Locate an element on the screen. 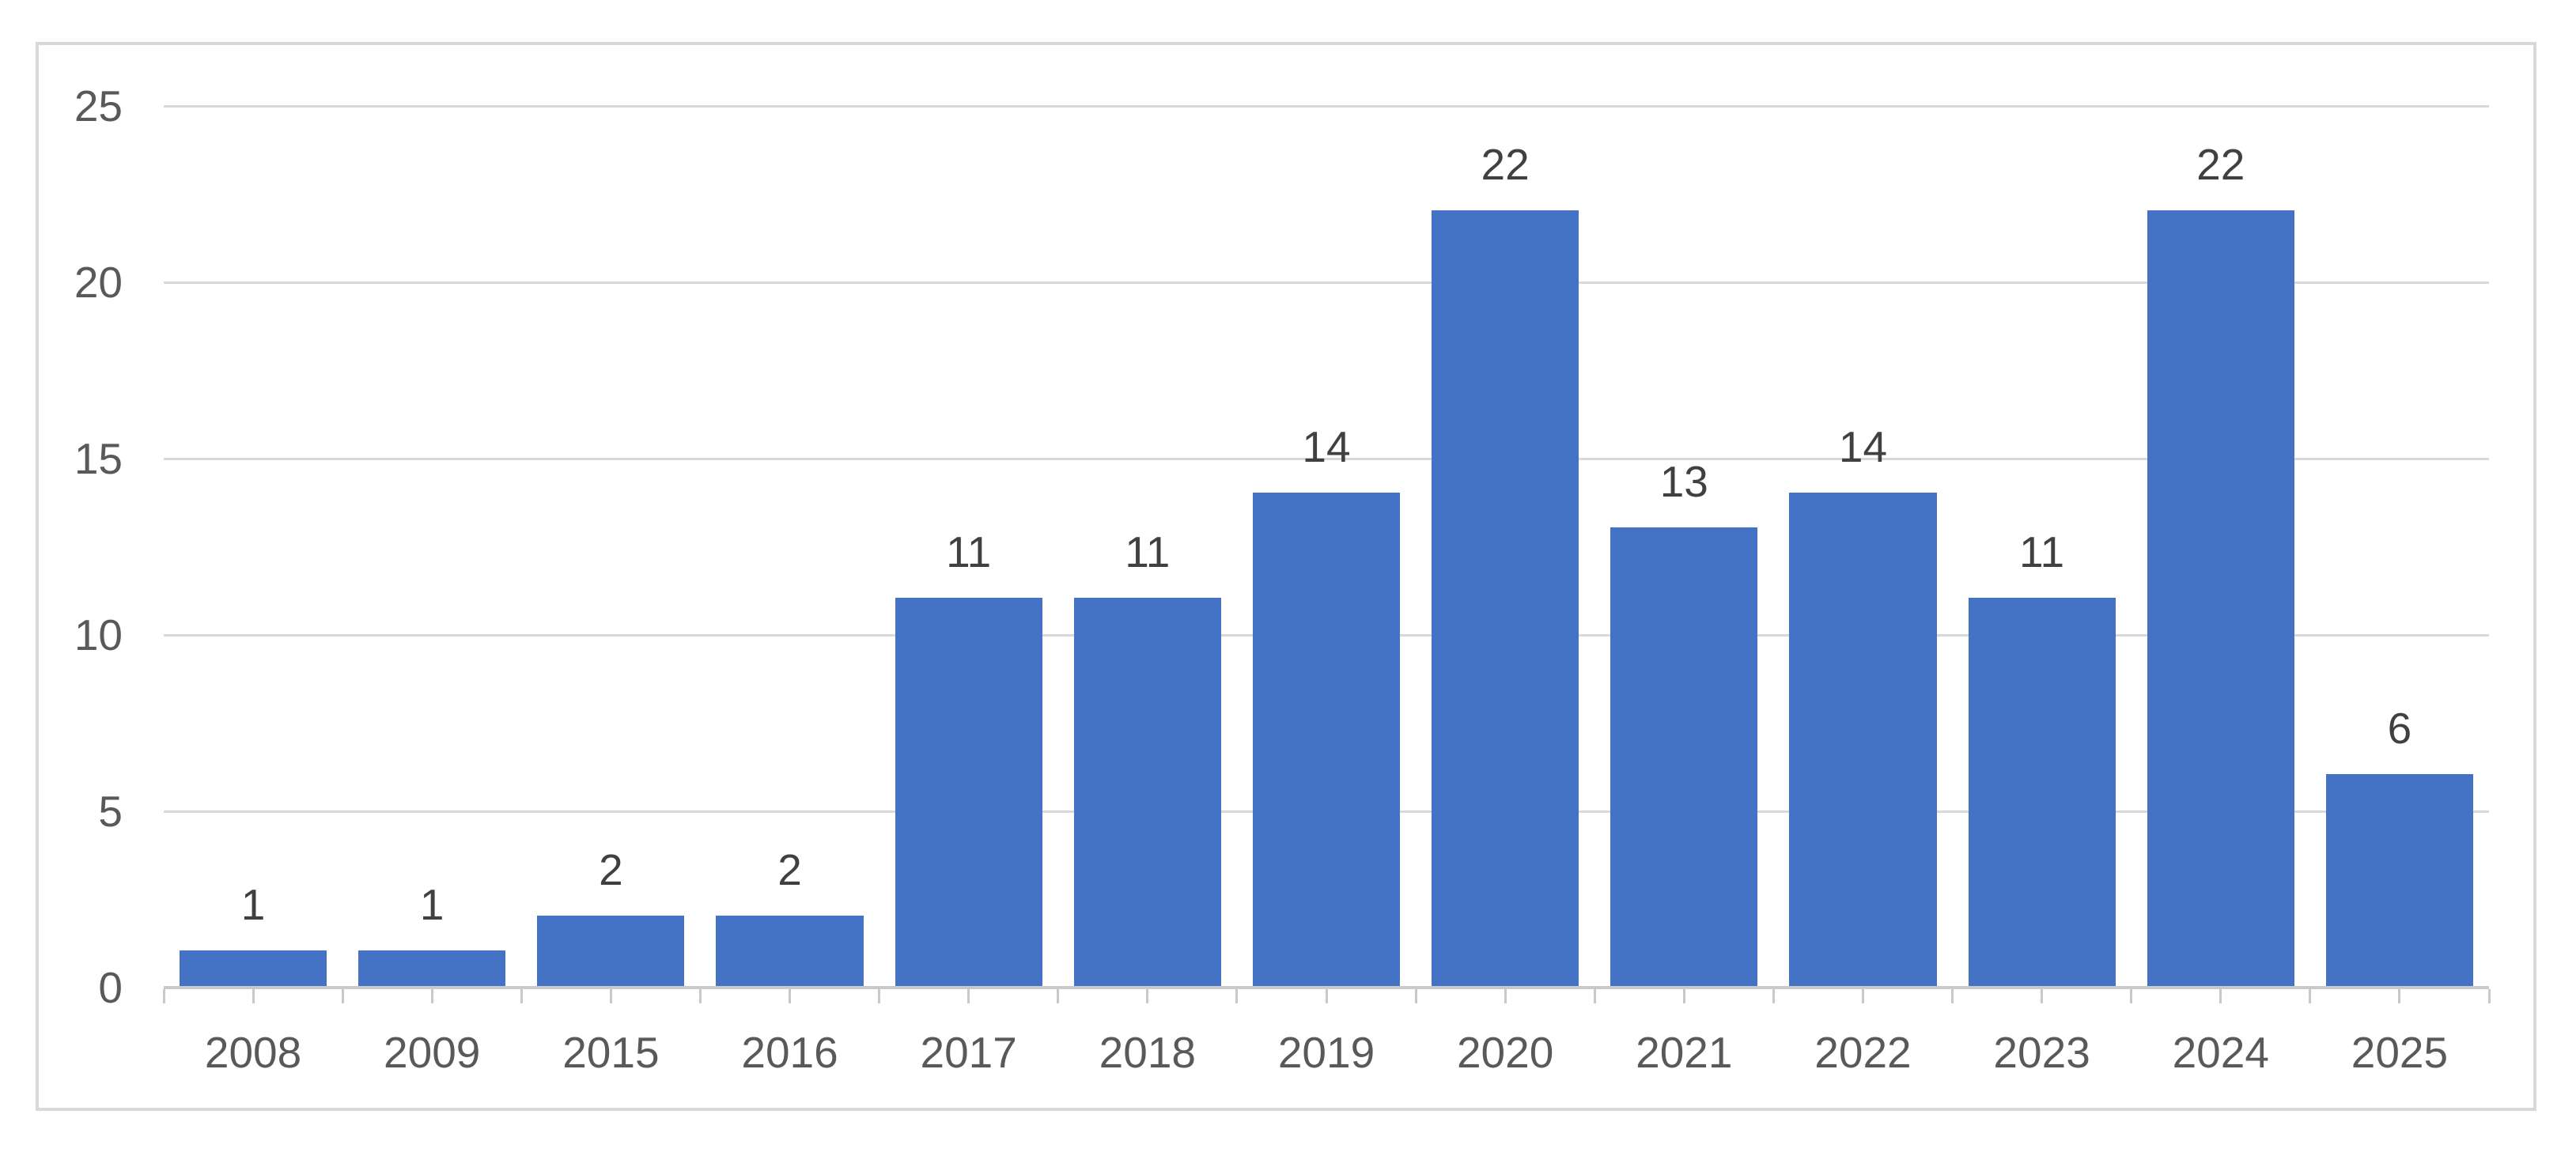  y-axis-label: 25 is located at coordinates (99, 105).